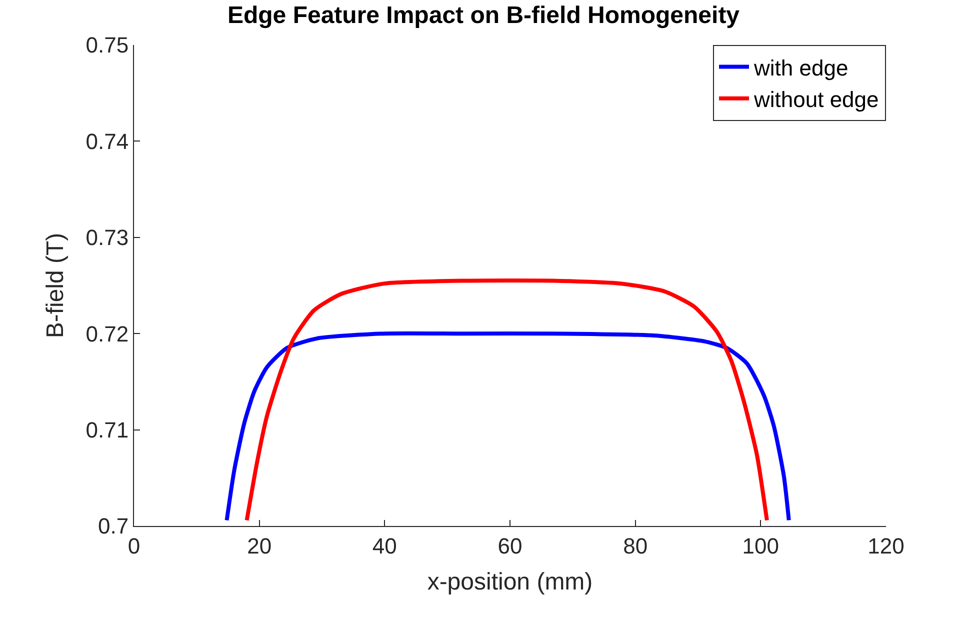 This screenshot has width=967, height=622. I want to click on y-tick-label: 0.73, so click(107, 237).